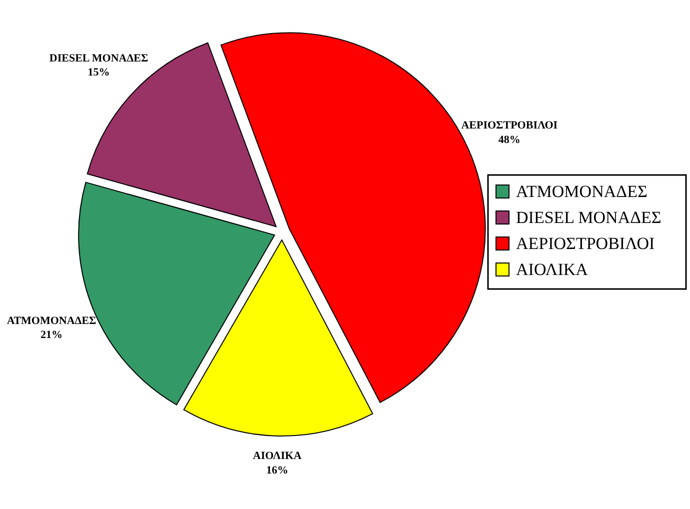 The height and width of the screenshot is (509, 690). What do you see at coordinates (51, 335) in the screenshot?
I see `data-label: 21%` at bounding box center [51, 335].